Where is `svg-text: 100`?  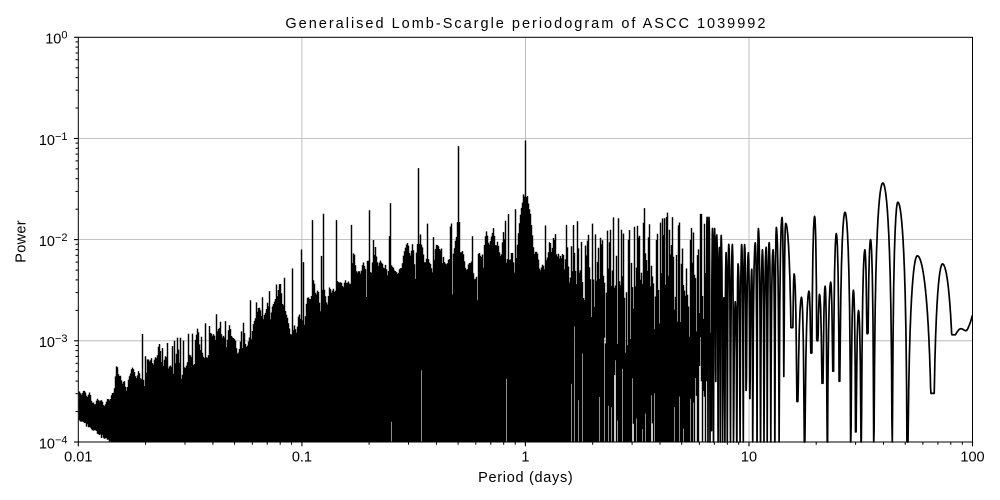
svg-text: 100 is located at coordinates (972, 458).